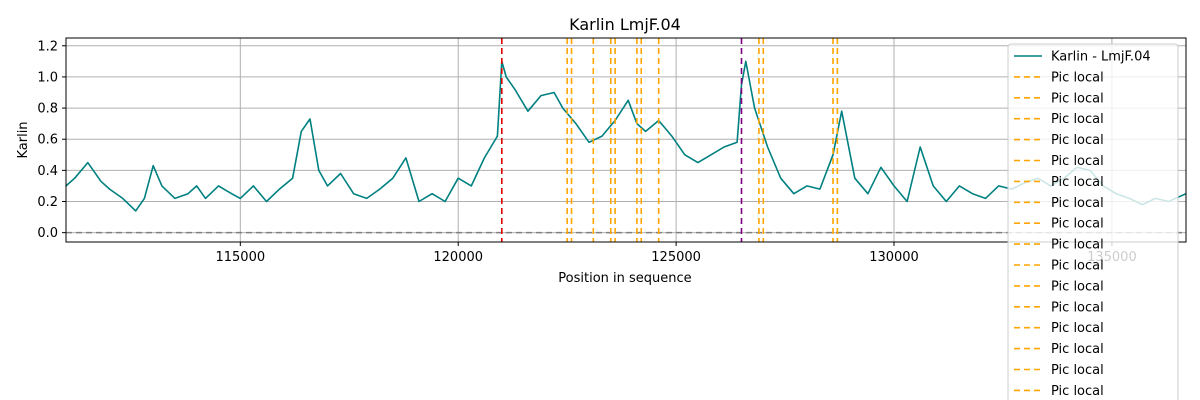  Describe the element at coordinates (47, 202) in the screenshot. I see `y-tick-label: 0.2` at that location.